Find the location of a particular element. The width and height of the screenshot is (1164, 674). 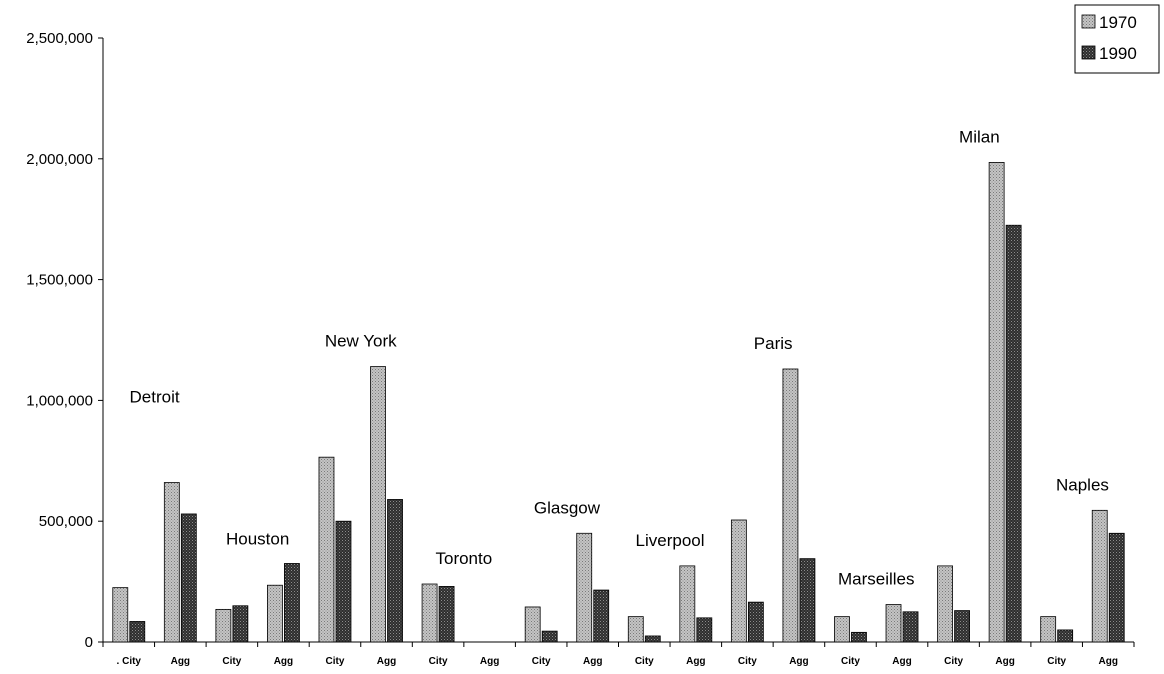

group-label: New York is located at coordinates (361, 341).